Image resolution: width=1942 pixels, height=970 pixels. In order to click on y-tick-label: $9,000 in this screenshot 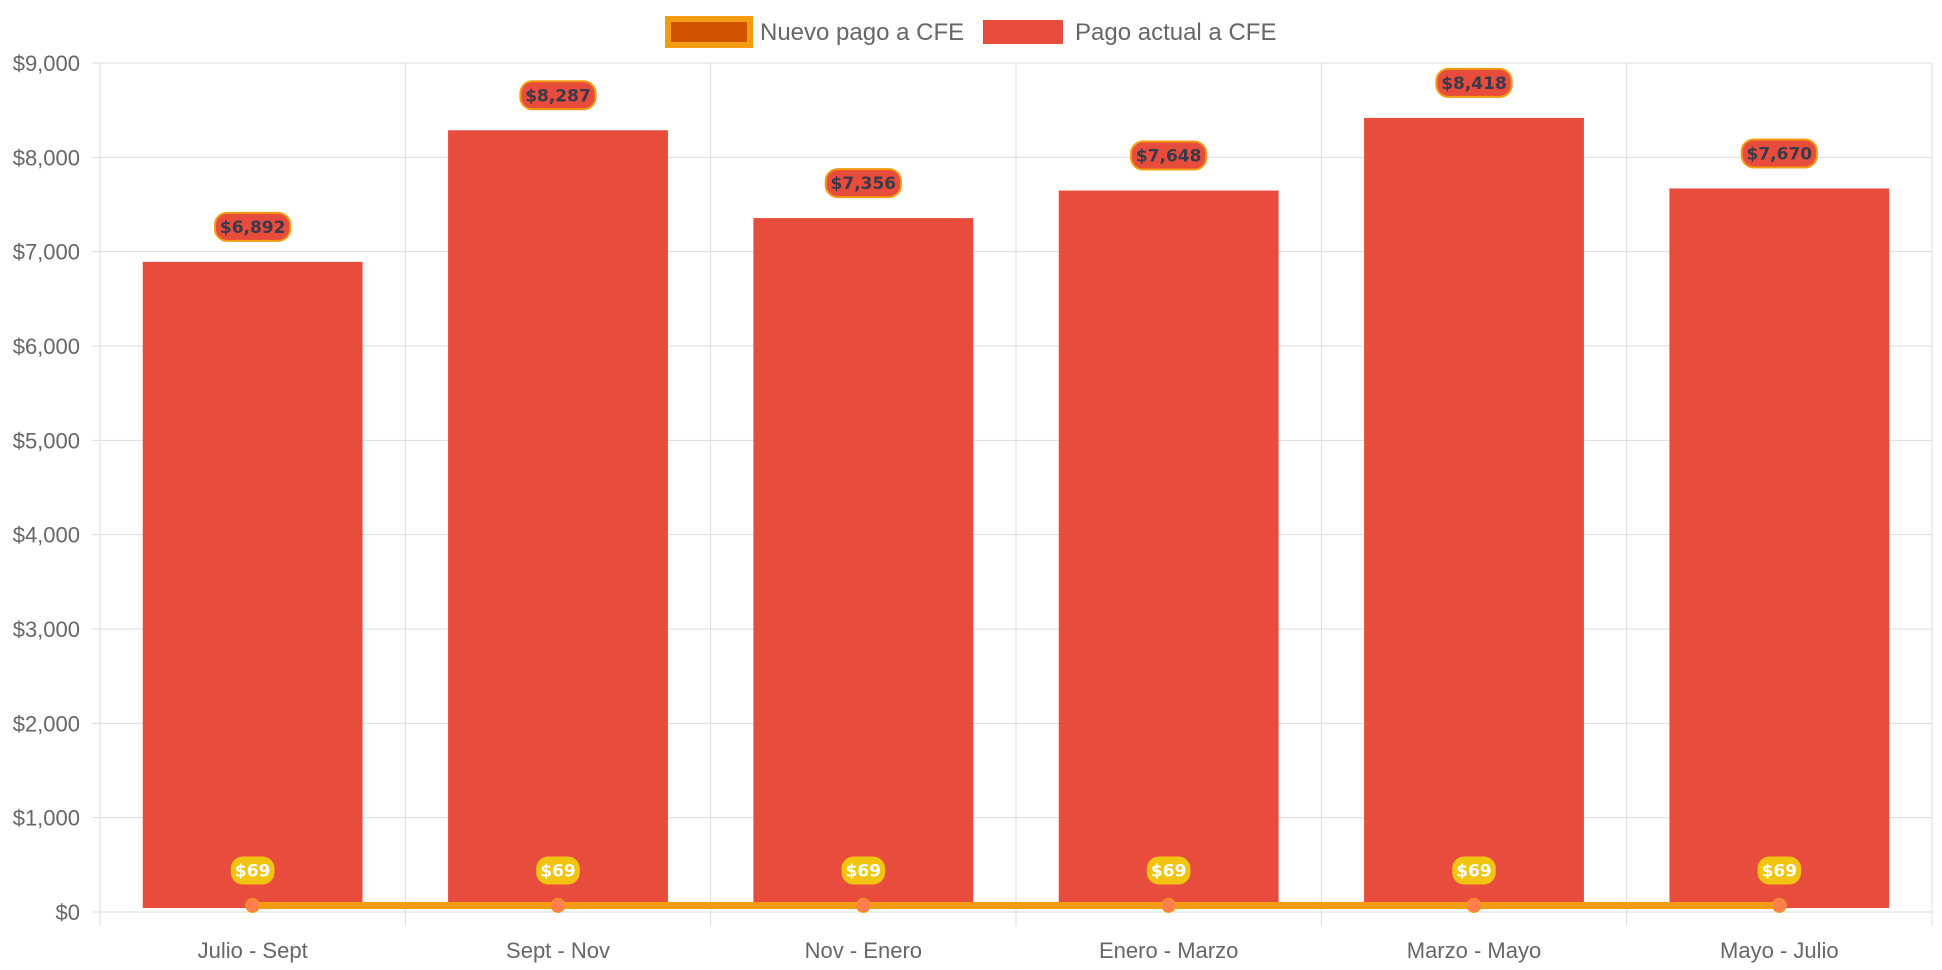, I will do `click(46, 63)`.